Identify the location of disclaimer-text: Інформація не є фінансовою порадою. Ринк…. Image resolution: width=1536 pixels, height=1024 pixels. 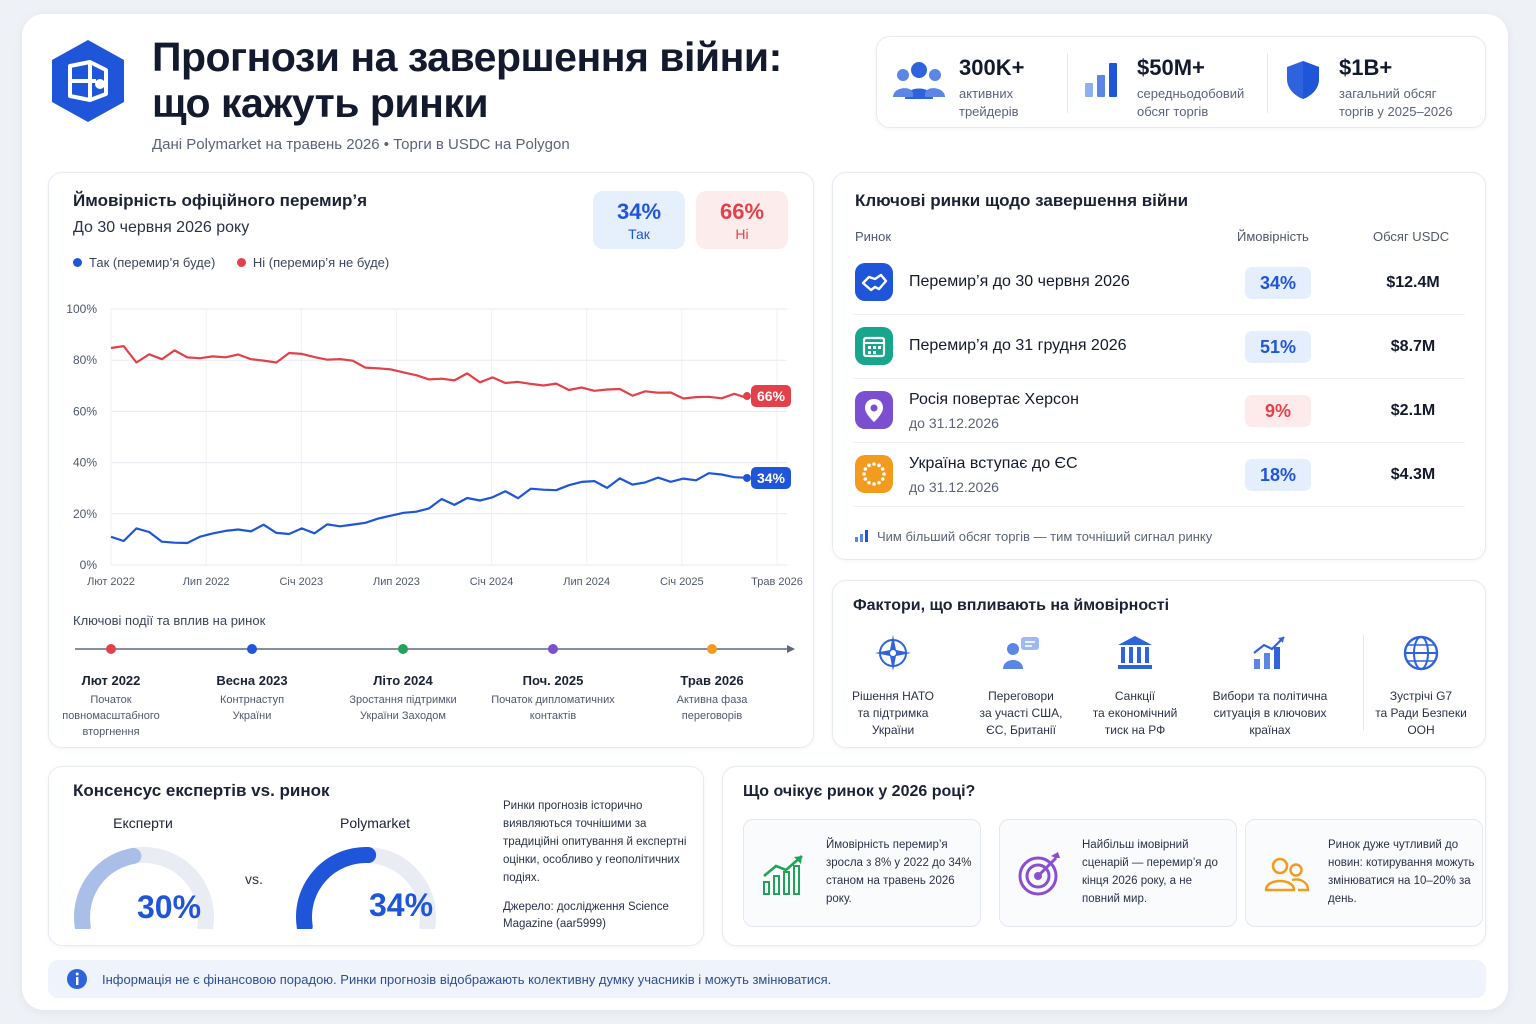
(467, 979).